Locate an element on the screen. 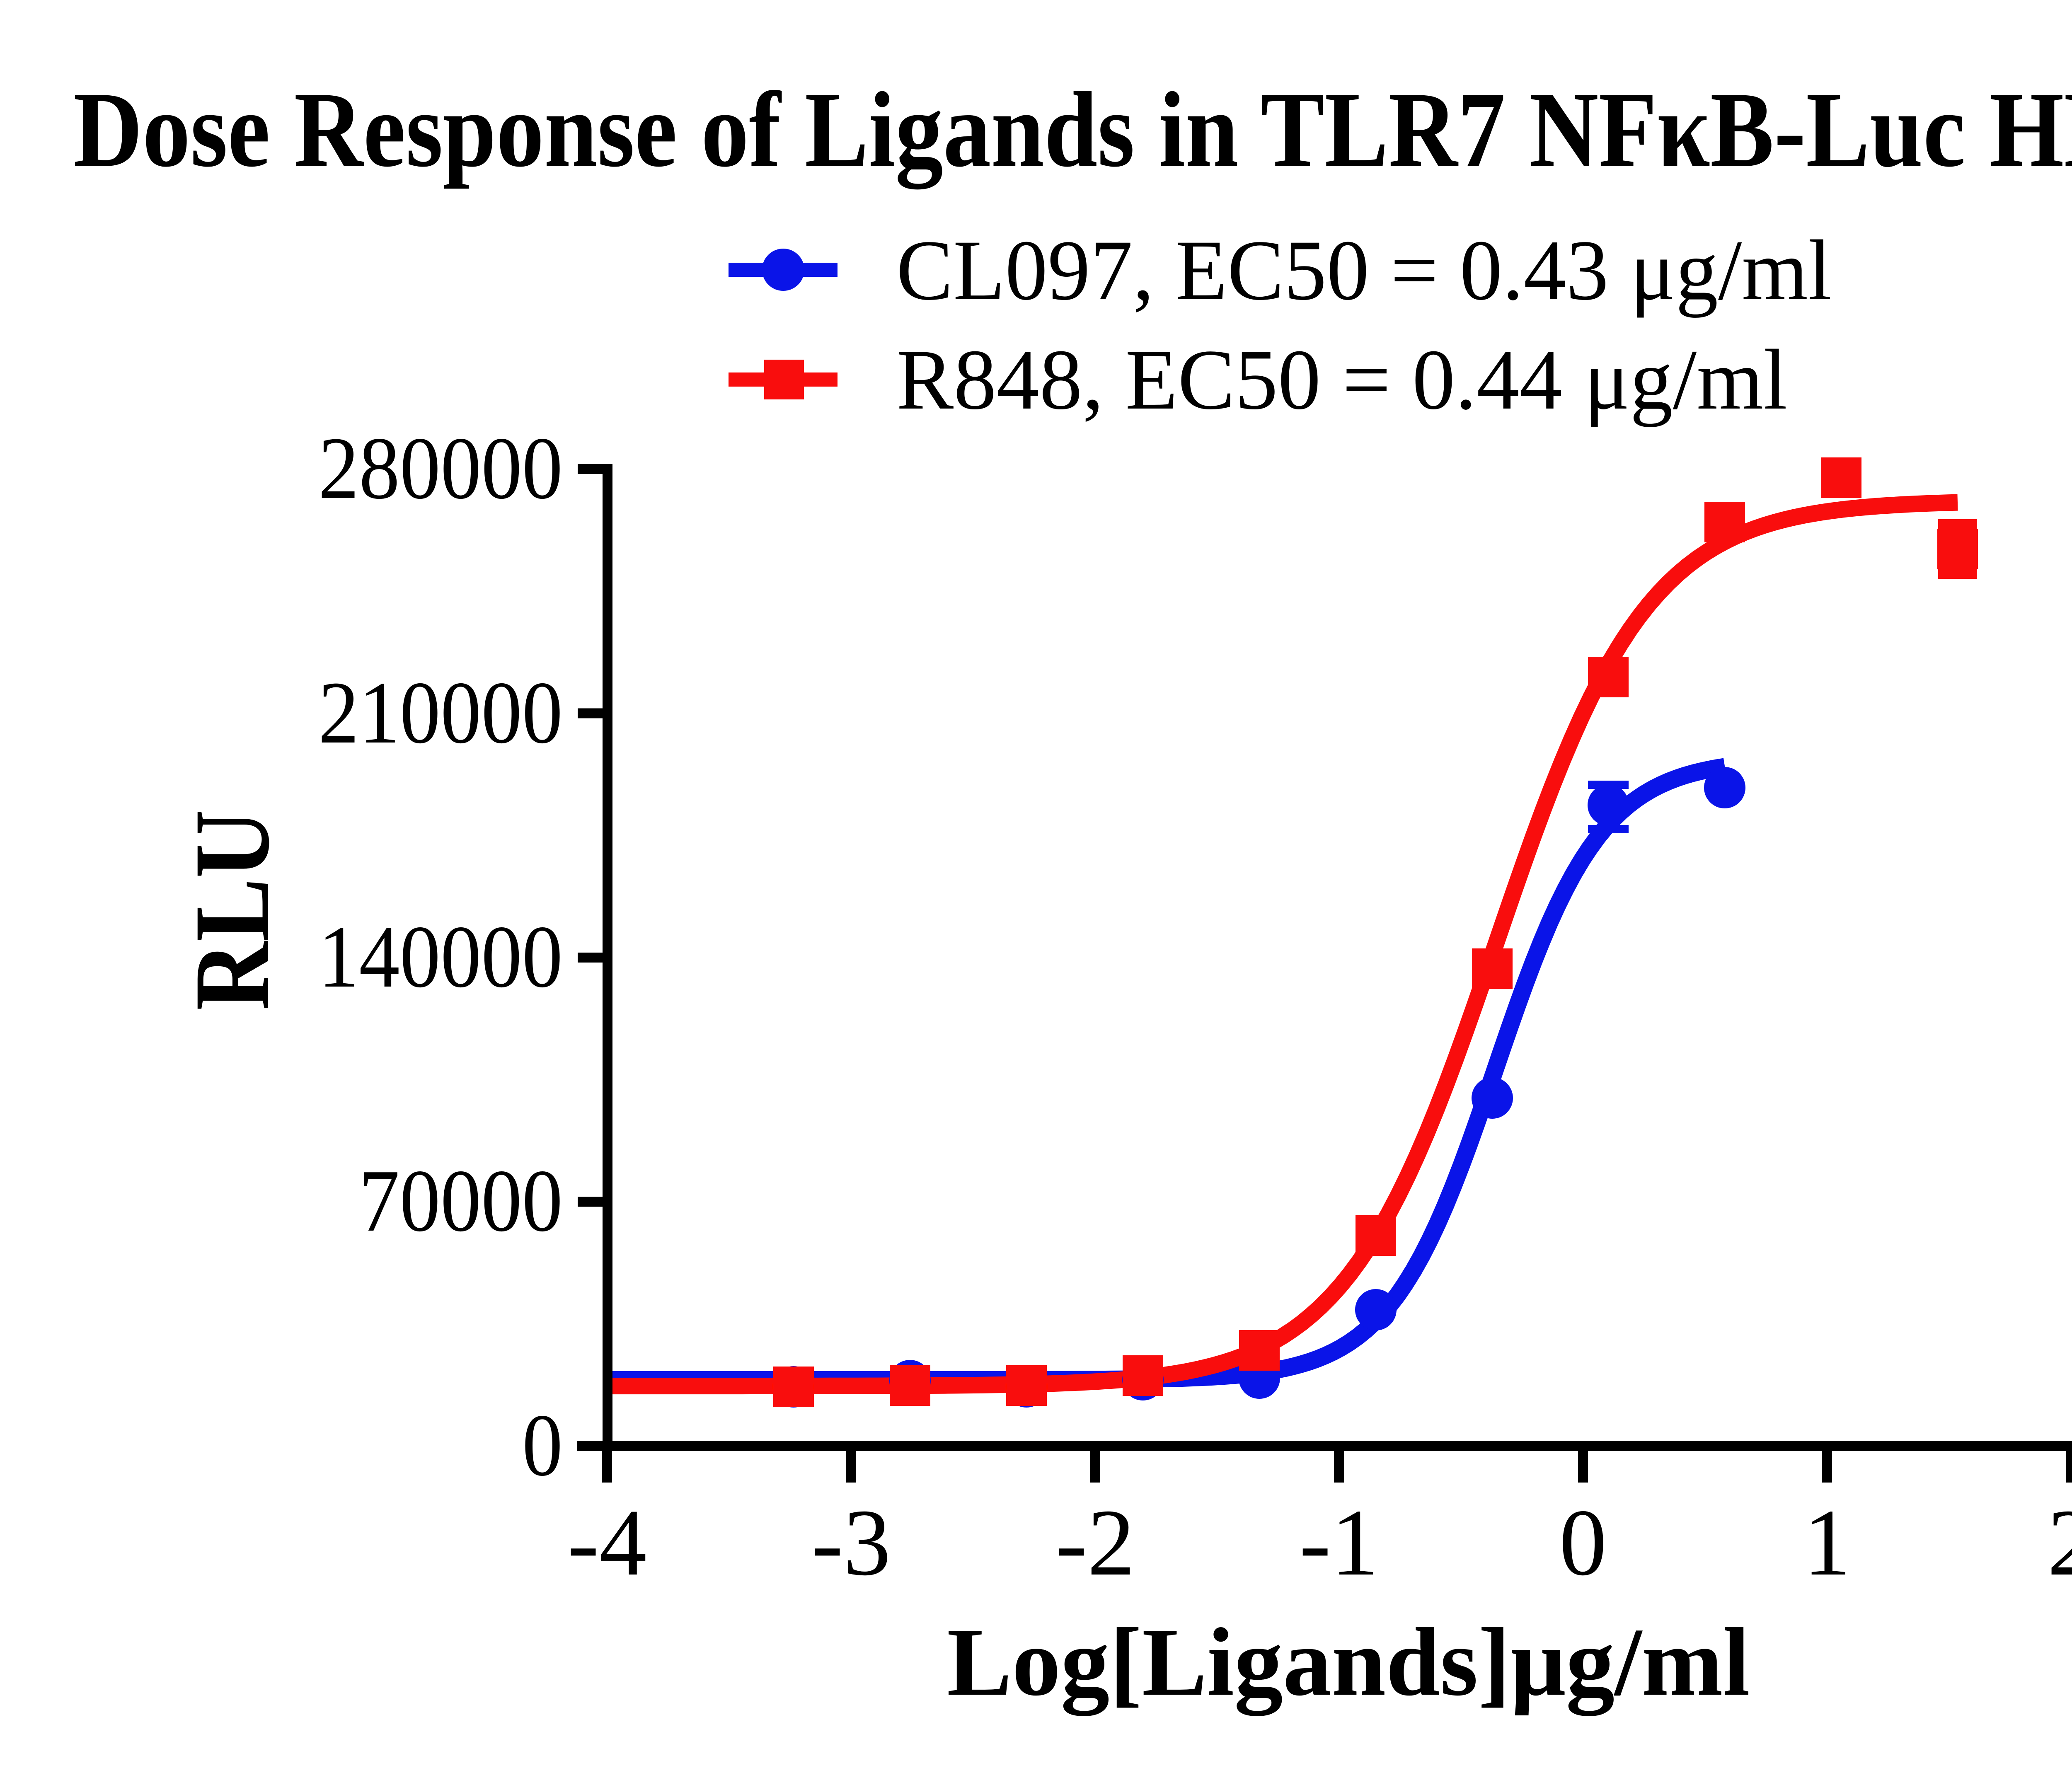 The height and width of the screenshot is (1785, 2072). svg-text: 2 is located at coordinates (2060, 1542).